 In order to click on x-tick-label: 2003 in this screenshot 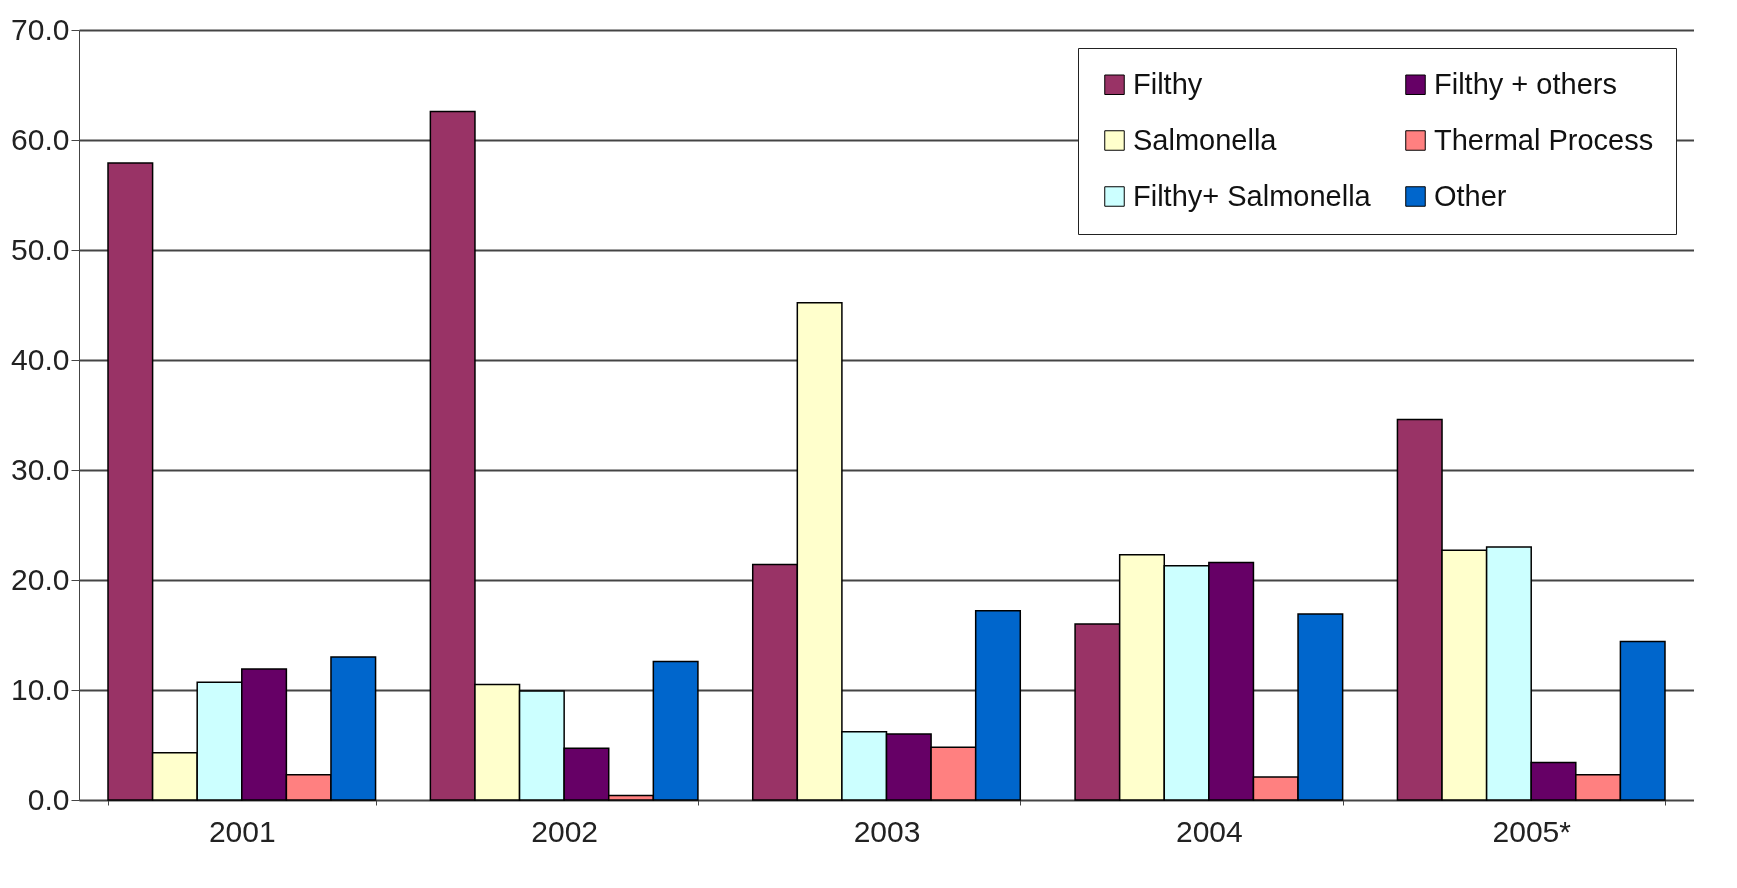, I will do `click(887, 831)`.